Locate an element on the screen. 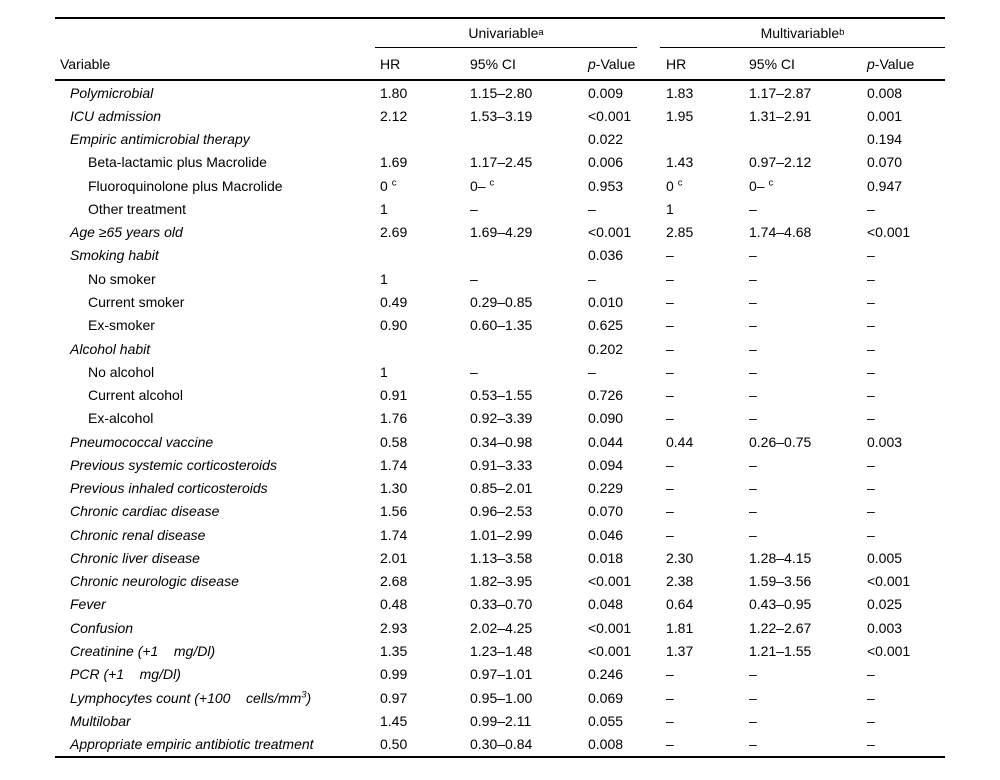 The image size is (1000, 780). univariable-ci-cell: 1.01–2.99 is located at coordinates (501, 534).